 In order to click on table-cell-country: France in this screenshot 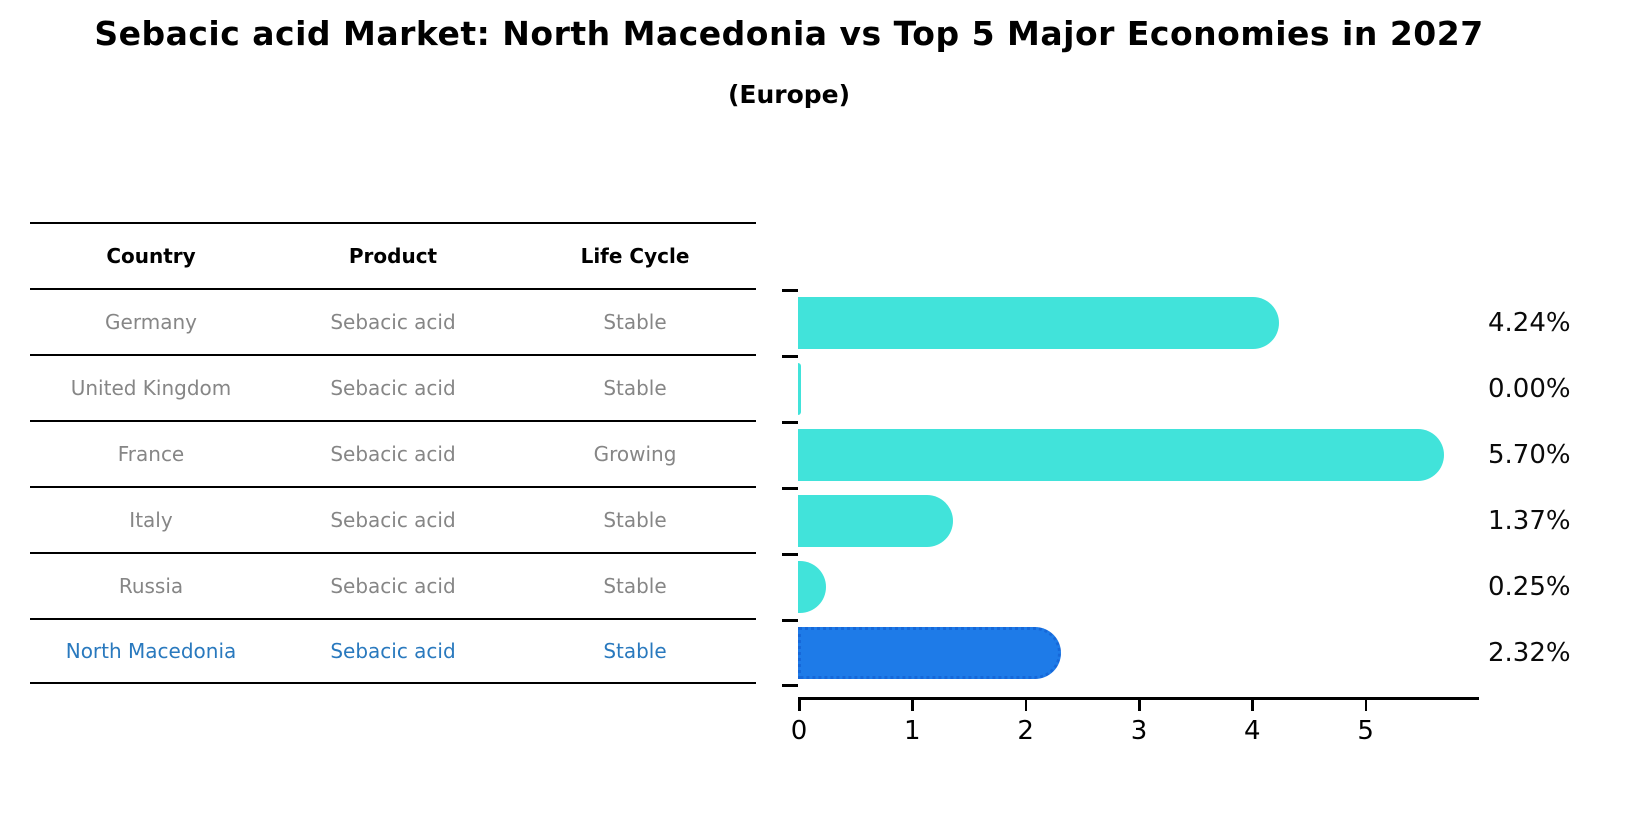, I will do `click(151, 454)`.